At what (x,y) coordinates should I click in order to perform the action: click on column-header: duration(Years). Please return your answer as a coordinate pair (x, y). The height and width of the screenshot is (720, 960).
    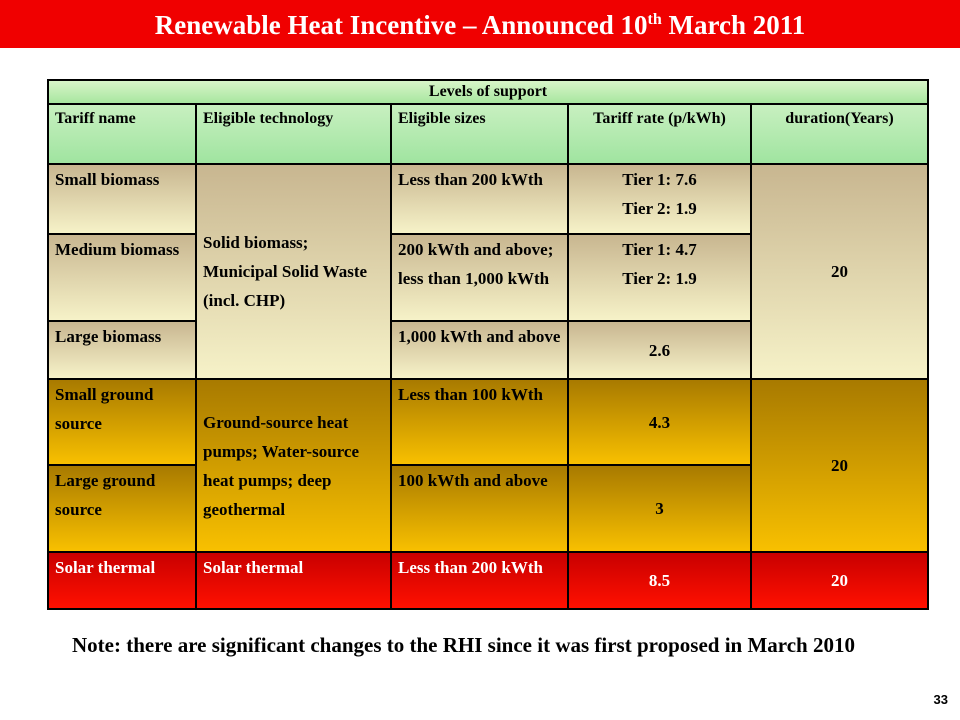
    Looking at the image, I should click on (839, 134).